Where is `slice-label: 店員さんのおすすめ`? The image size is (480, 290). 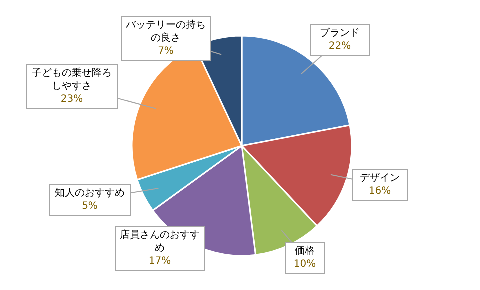
slice-label: 店員さんのおすすめ is located at coordinates (160, 241).